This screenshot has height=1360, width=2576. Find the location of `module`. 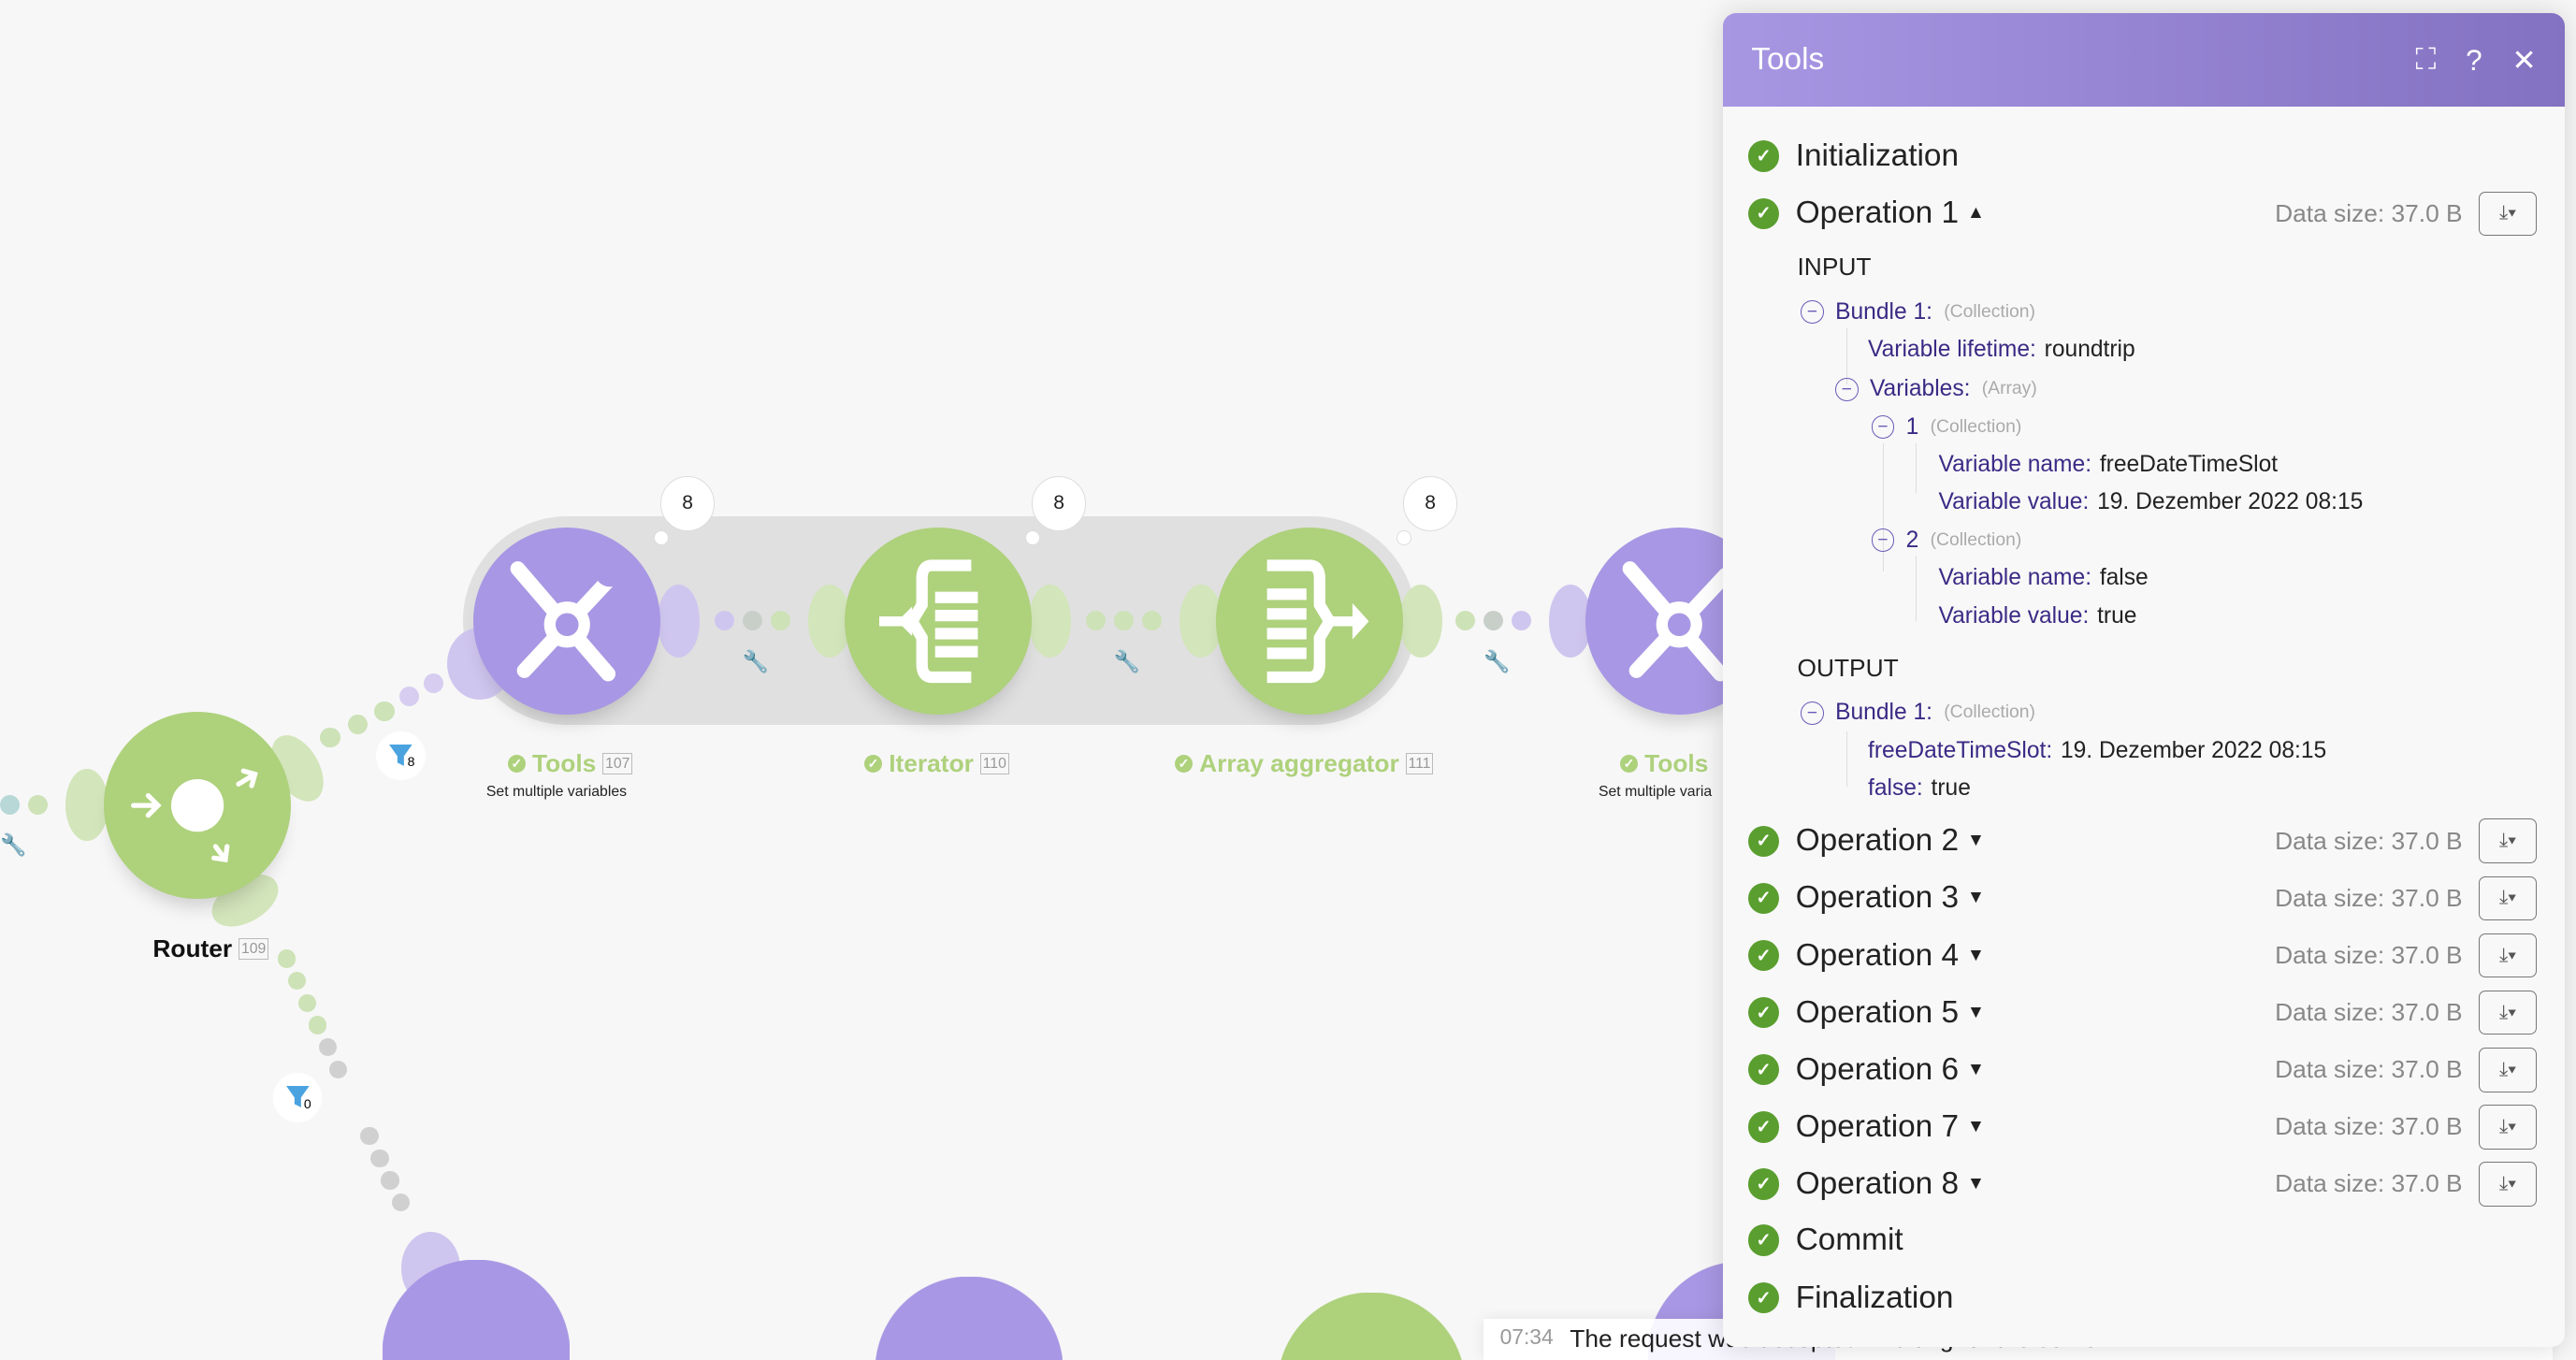

module is located at coordinates (1372, 1326).